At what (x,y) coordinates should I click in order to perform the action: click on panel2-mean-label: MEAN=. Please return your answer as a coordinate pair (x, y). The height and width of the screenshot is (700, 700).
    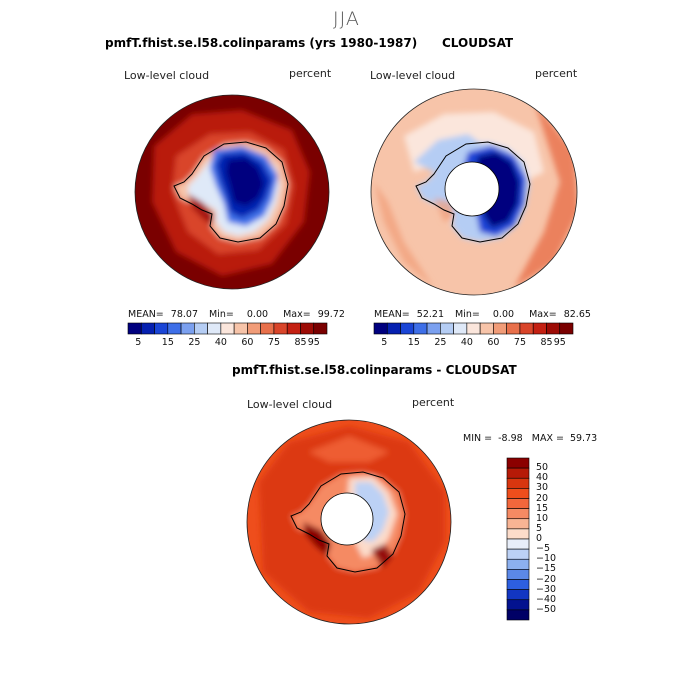
    Looking at the image, I should click on (392, 314).